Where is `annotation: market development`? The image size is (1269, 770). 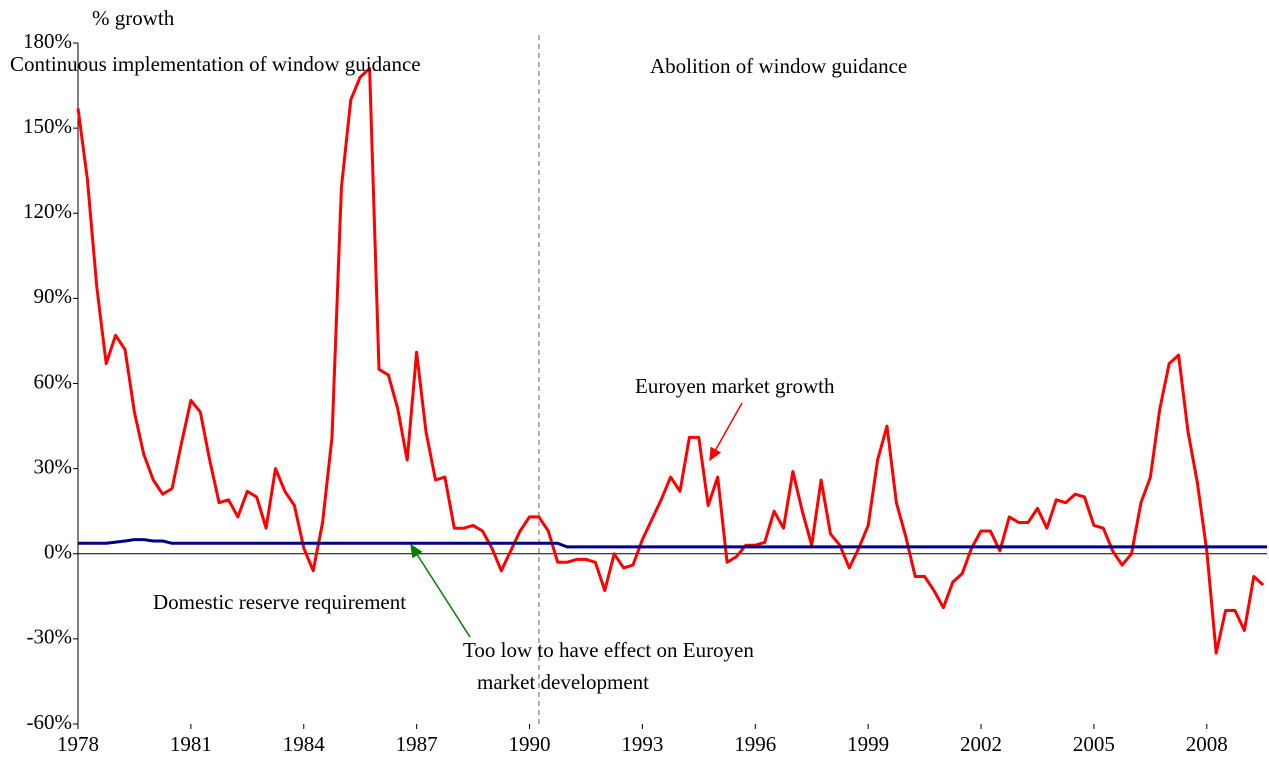 annotation: market development is located at coordinates (563, 682).